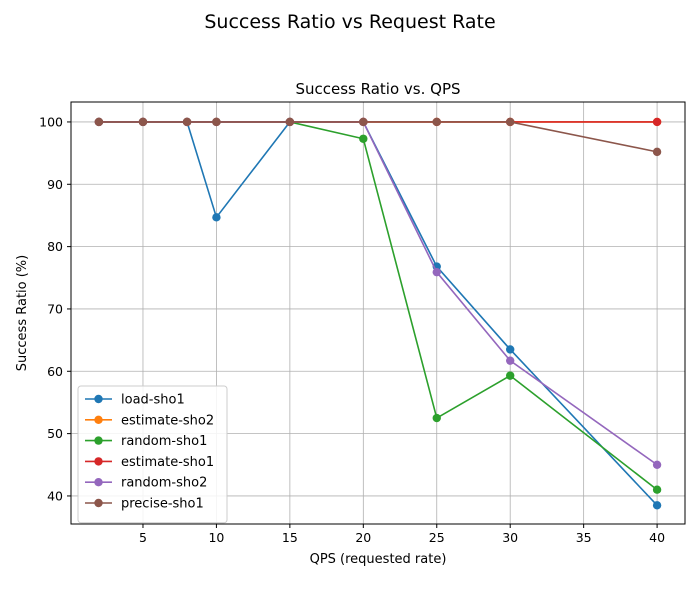 The image size is (700, 600). I want to click on legend-label: estimate-sho2, so click(167, 420).